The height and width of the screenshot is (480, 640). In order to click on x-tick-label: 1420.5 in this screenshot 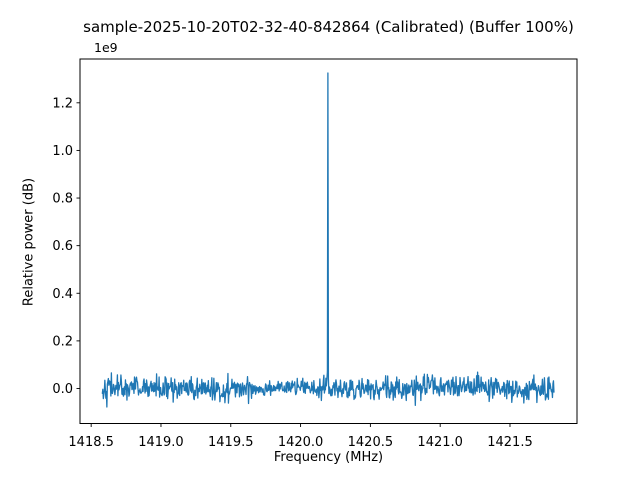, I will do `click(371, 442)`.